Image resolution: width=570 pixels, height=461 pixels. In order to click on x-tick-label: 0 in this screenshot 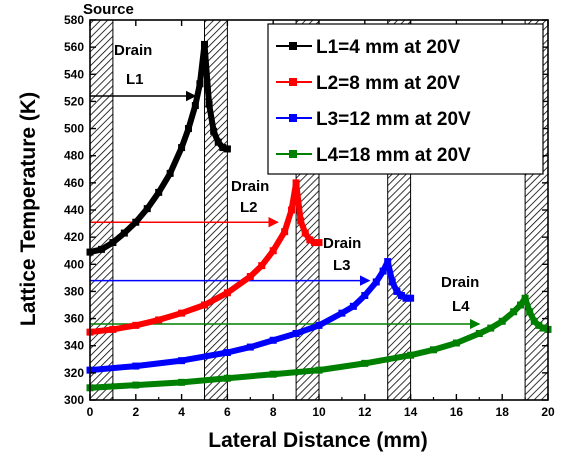, I will do `click(90, 412)`.